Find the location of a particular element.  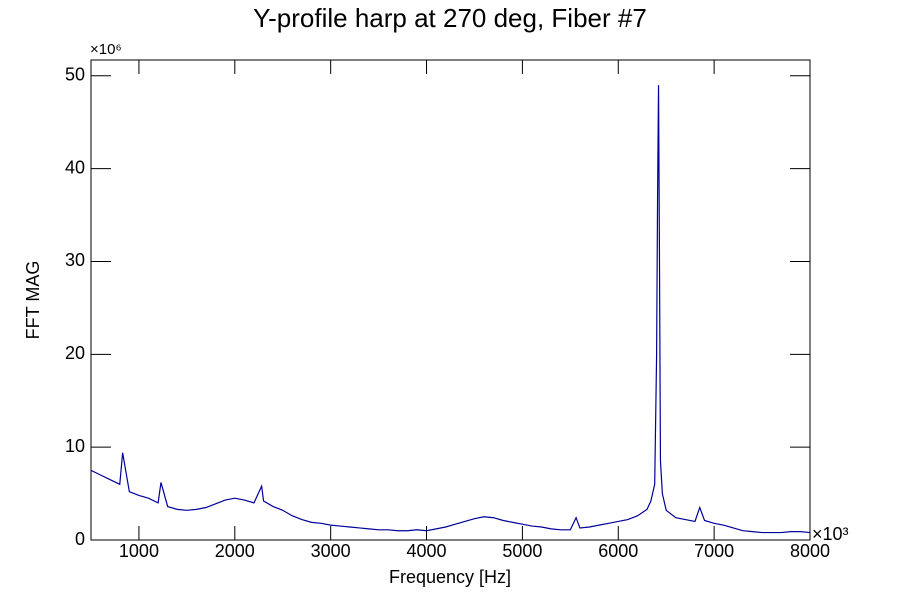

y-tick-label: 10 is located at coordinates (75, 446).